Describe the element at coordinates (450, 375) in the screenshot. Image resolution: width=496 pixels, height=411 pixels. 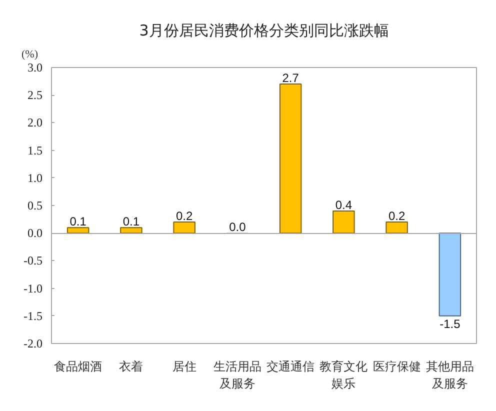
I see `x-tick-label: 其他用品及服务` at that location.